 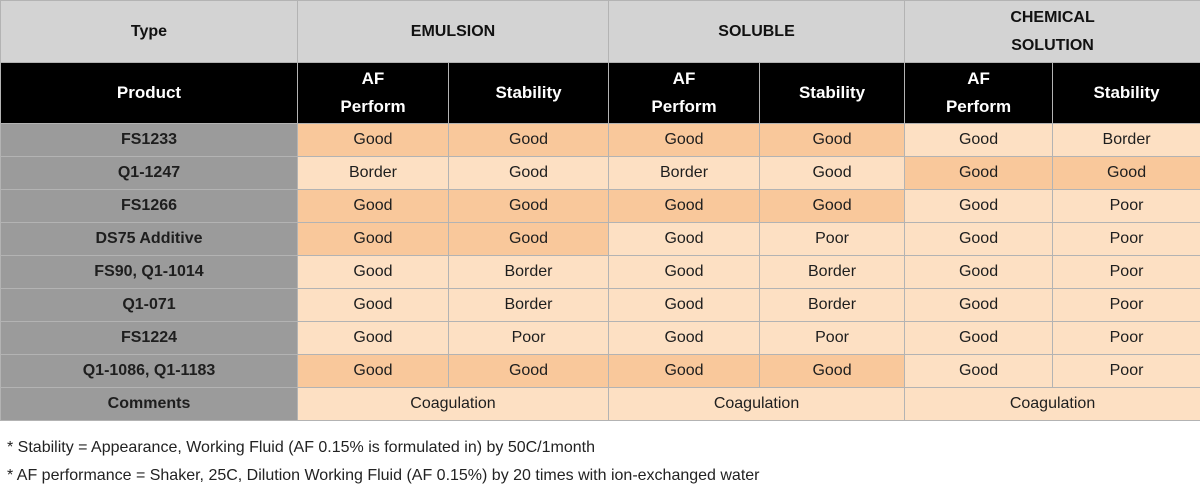 I want to click on table-row: FS1266 Good Good Good Good Good Poor, so click(x=600, y=206).